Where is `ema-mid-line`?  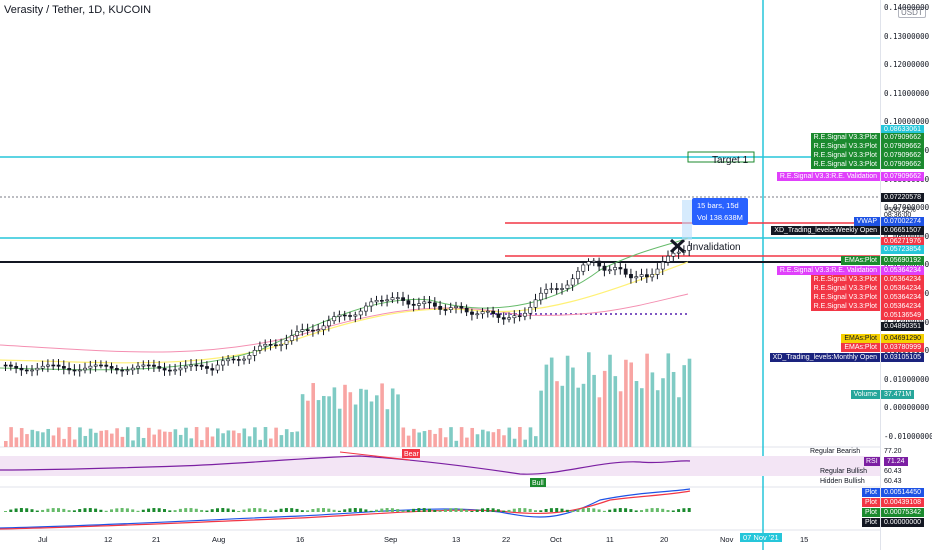 ema-mid-line is located at coordinates (344, 312).